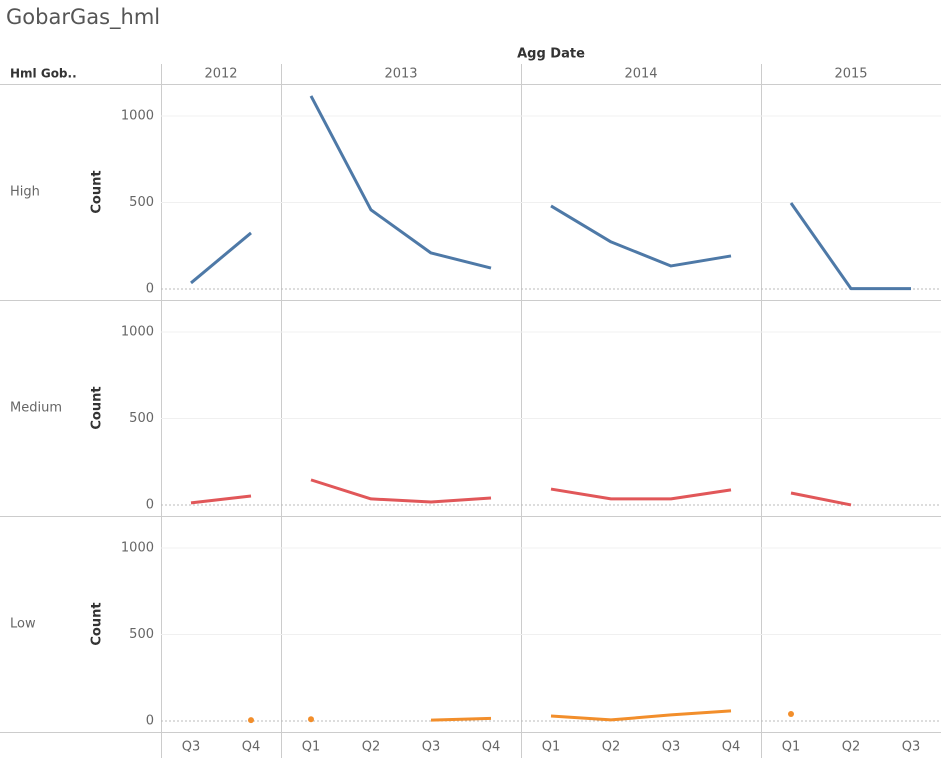 This screenshot has height=768, width=944. What do you see at coordinates (43, 74) in the screenshot?
I see `row-header: Hml Gob..` at bounding box center [43, 74].